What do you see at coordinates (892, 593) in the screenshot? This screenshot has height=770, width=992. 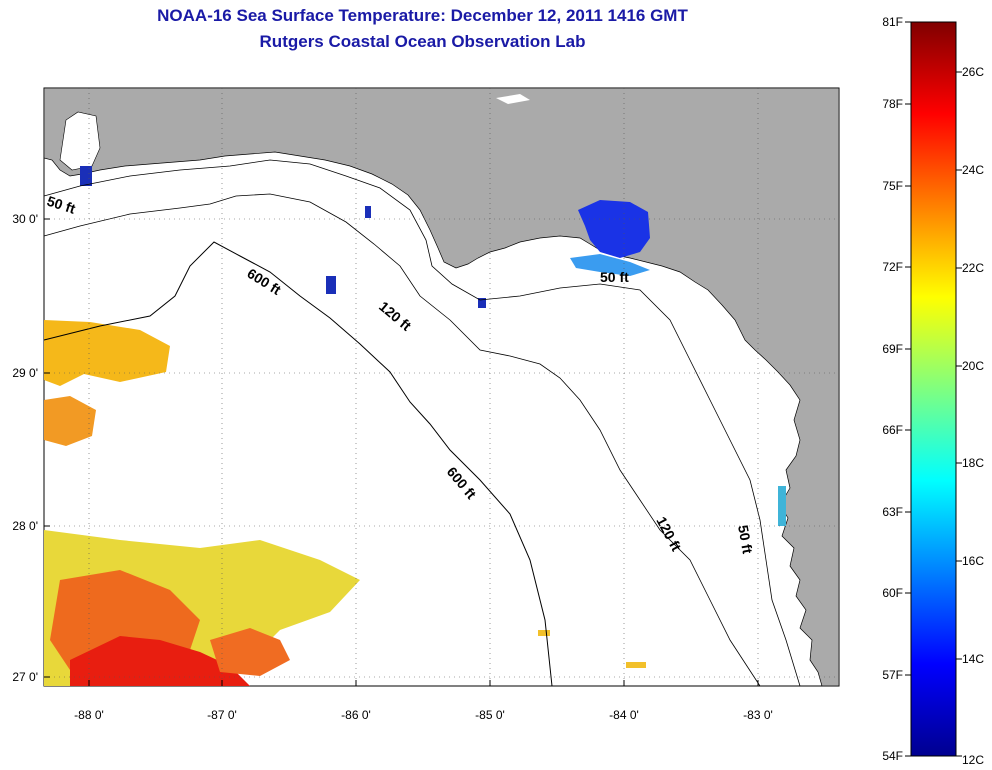 I see `colorbar-f-label: 60F` at bounding box center [892, 593].